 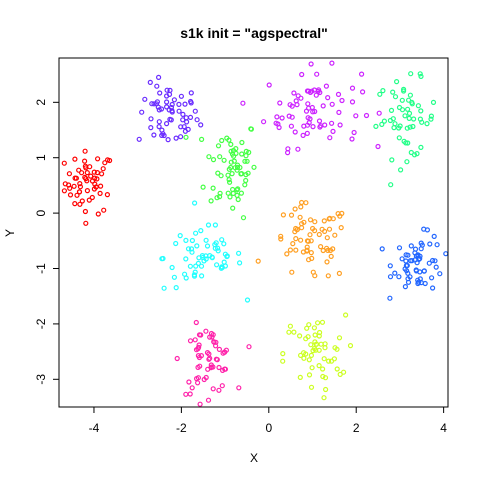 I want to click on x-tick-label: 4, so click(x=443, y=428).